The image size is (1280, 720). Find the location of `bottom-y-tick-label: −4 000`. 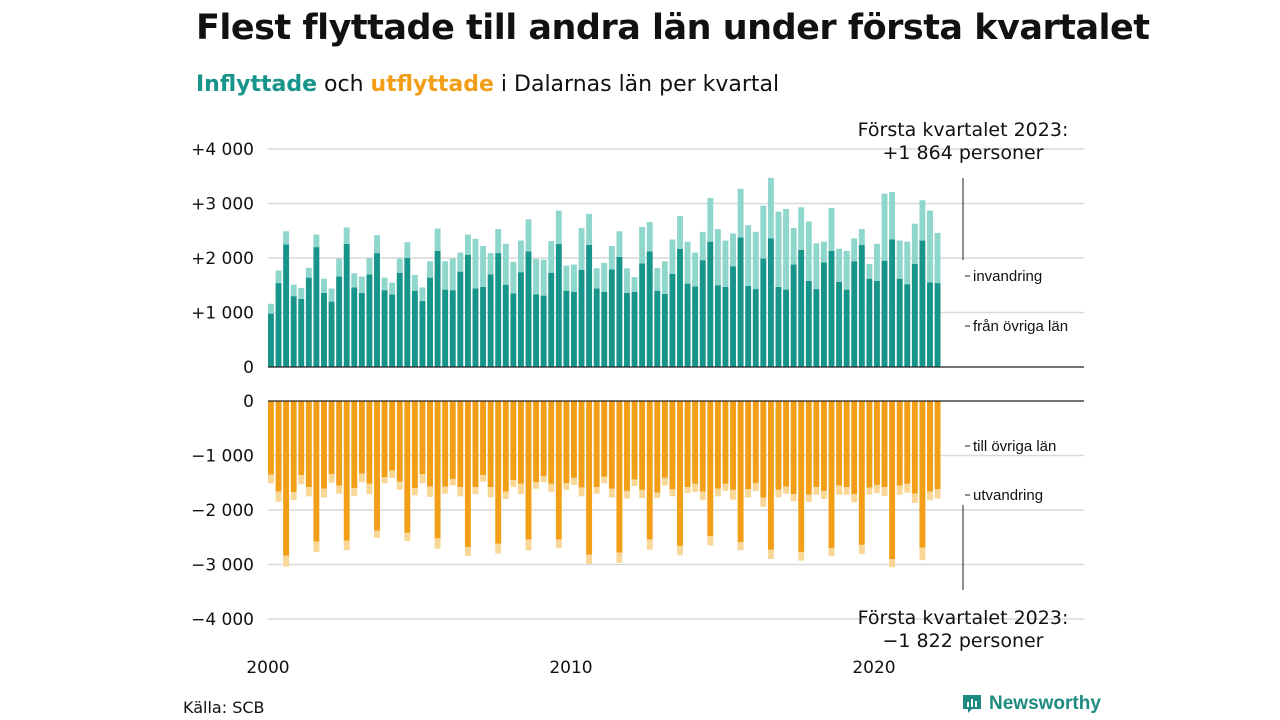

bottom-y-tick-label: −4 000 is located at coordinates (222, 620).